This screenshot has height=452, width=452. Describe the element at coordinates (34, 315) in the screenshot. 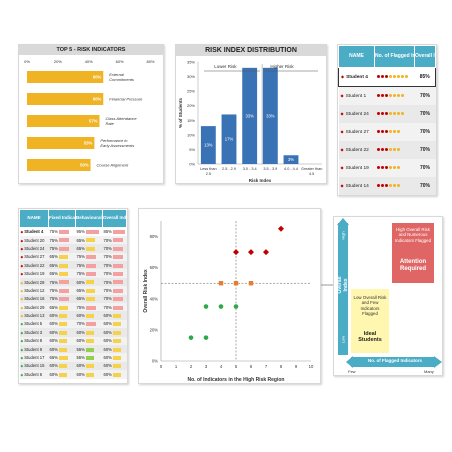

I see `student-name-cell: ◆Student 13` at that location.